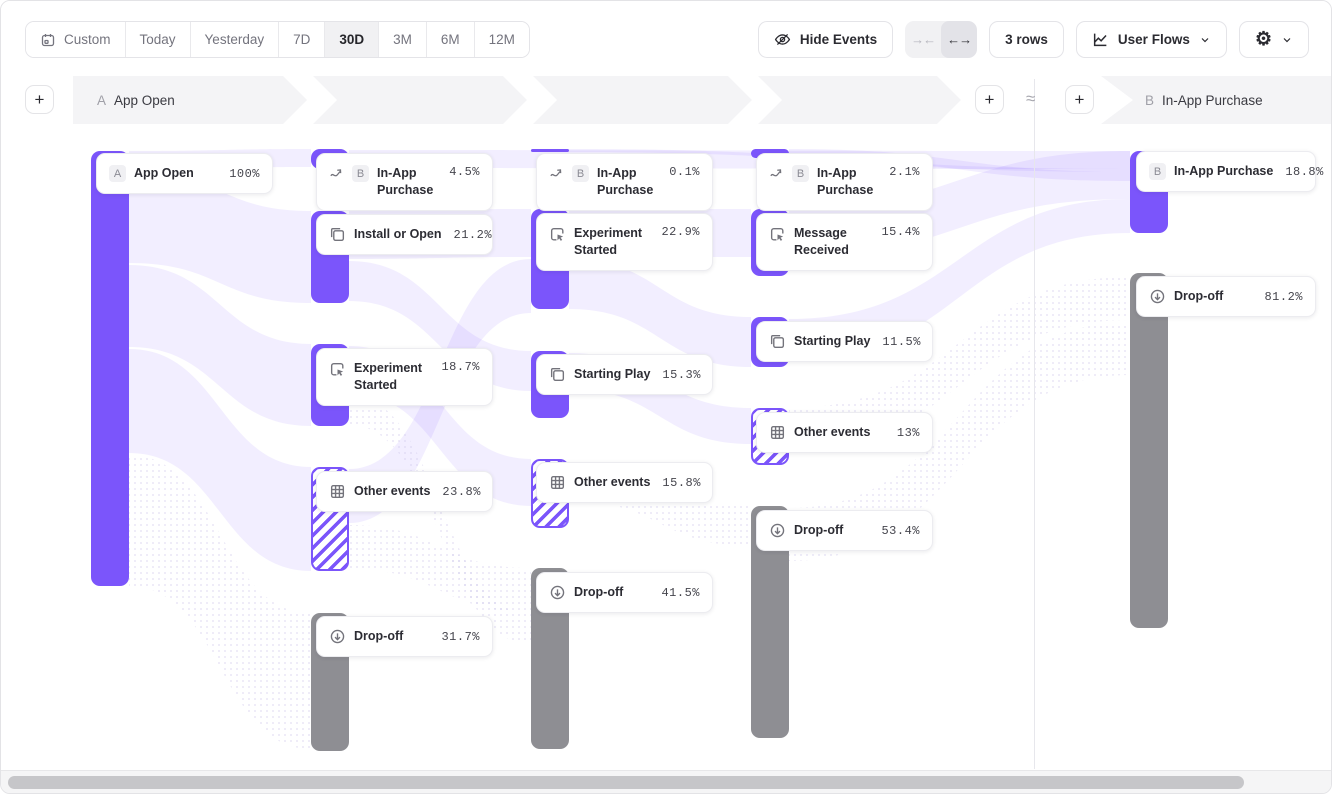 Image resolution: width=1332 pixels, height=794 pixels. Describe the element at coordinates (473, 234) in the screenshot. I see `node-percent: 21.2%` at that location.